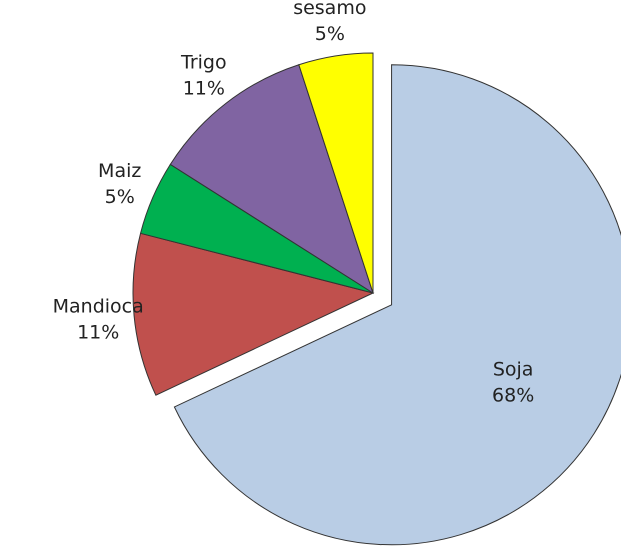 The height and width of the screenshot is (547, 621). I want to click on slice-label: Mandioca, so click(98, 306).